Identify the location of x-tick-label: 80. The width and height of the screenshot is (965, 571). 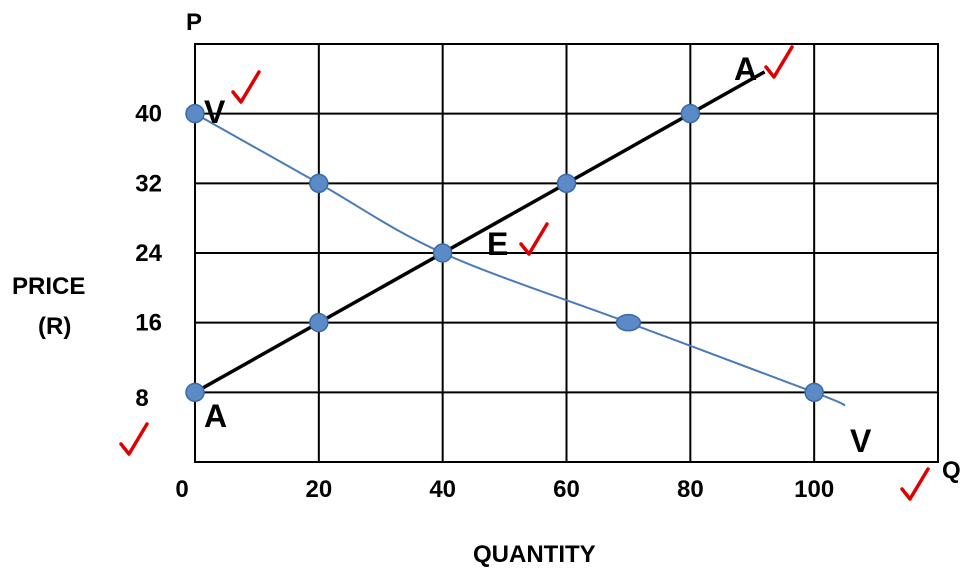
(690, 489).